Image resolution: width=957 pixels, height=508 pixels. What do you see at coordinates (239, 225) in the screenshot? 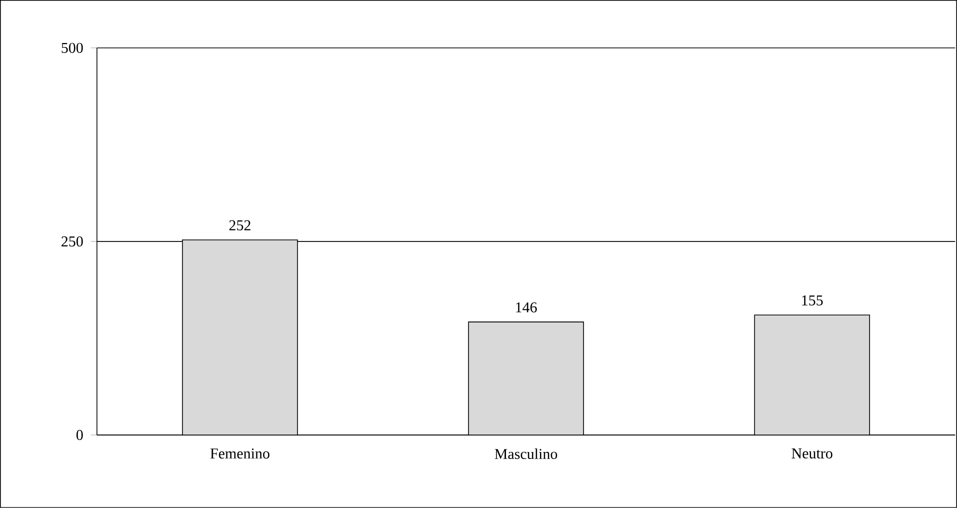
I see `data-label: 252` at bounding box center [239, 225].